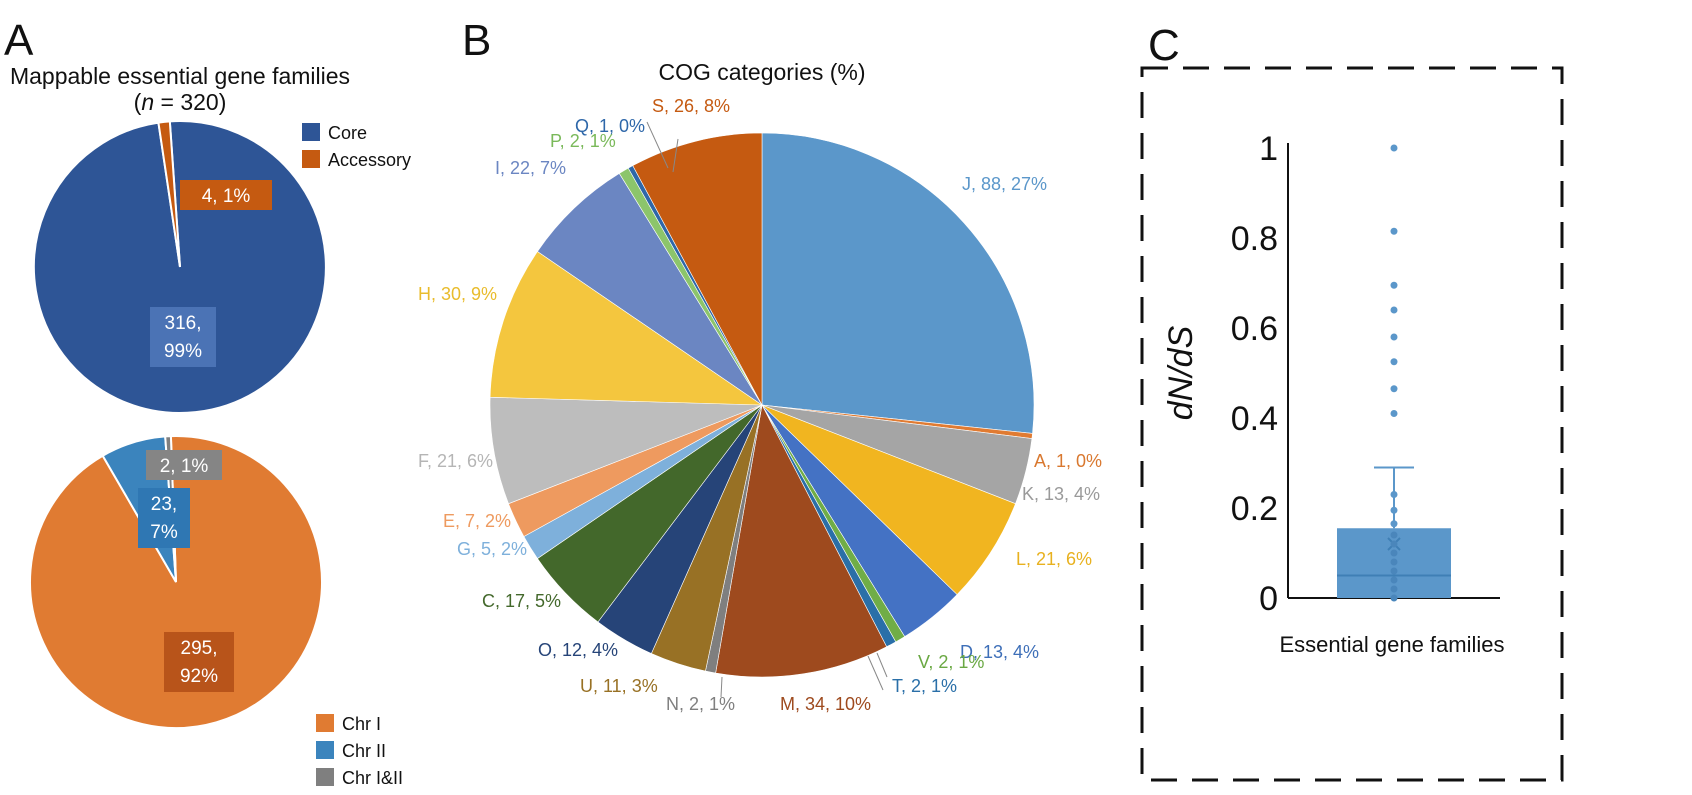 This screenshot has height=795, width=1692. What do you see at coordinates (530, 168) in the screenshot?
I see `cog-label-i: I, 22, 7%` at bounding box center [530, 168].